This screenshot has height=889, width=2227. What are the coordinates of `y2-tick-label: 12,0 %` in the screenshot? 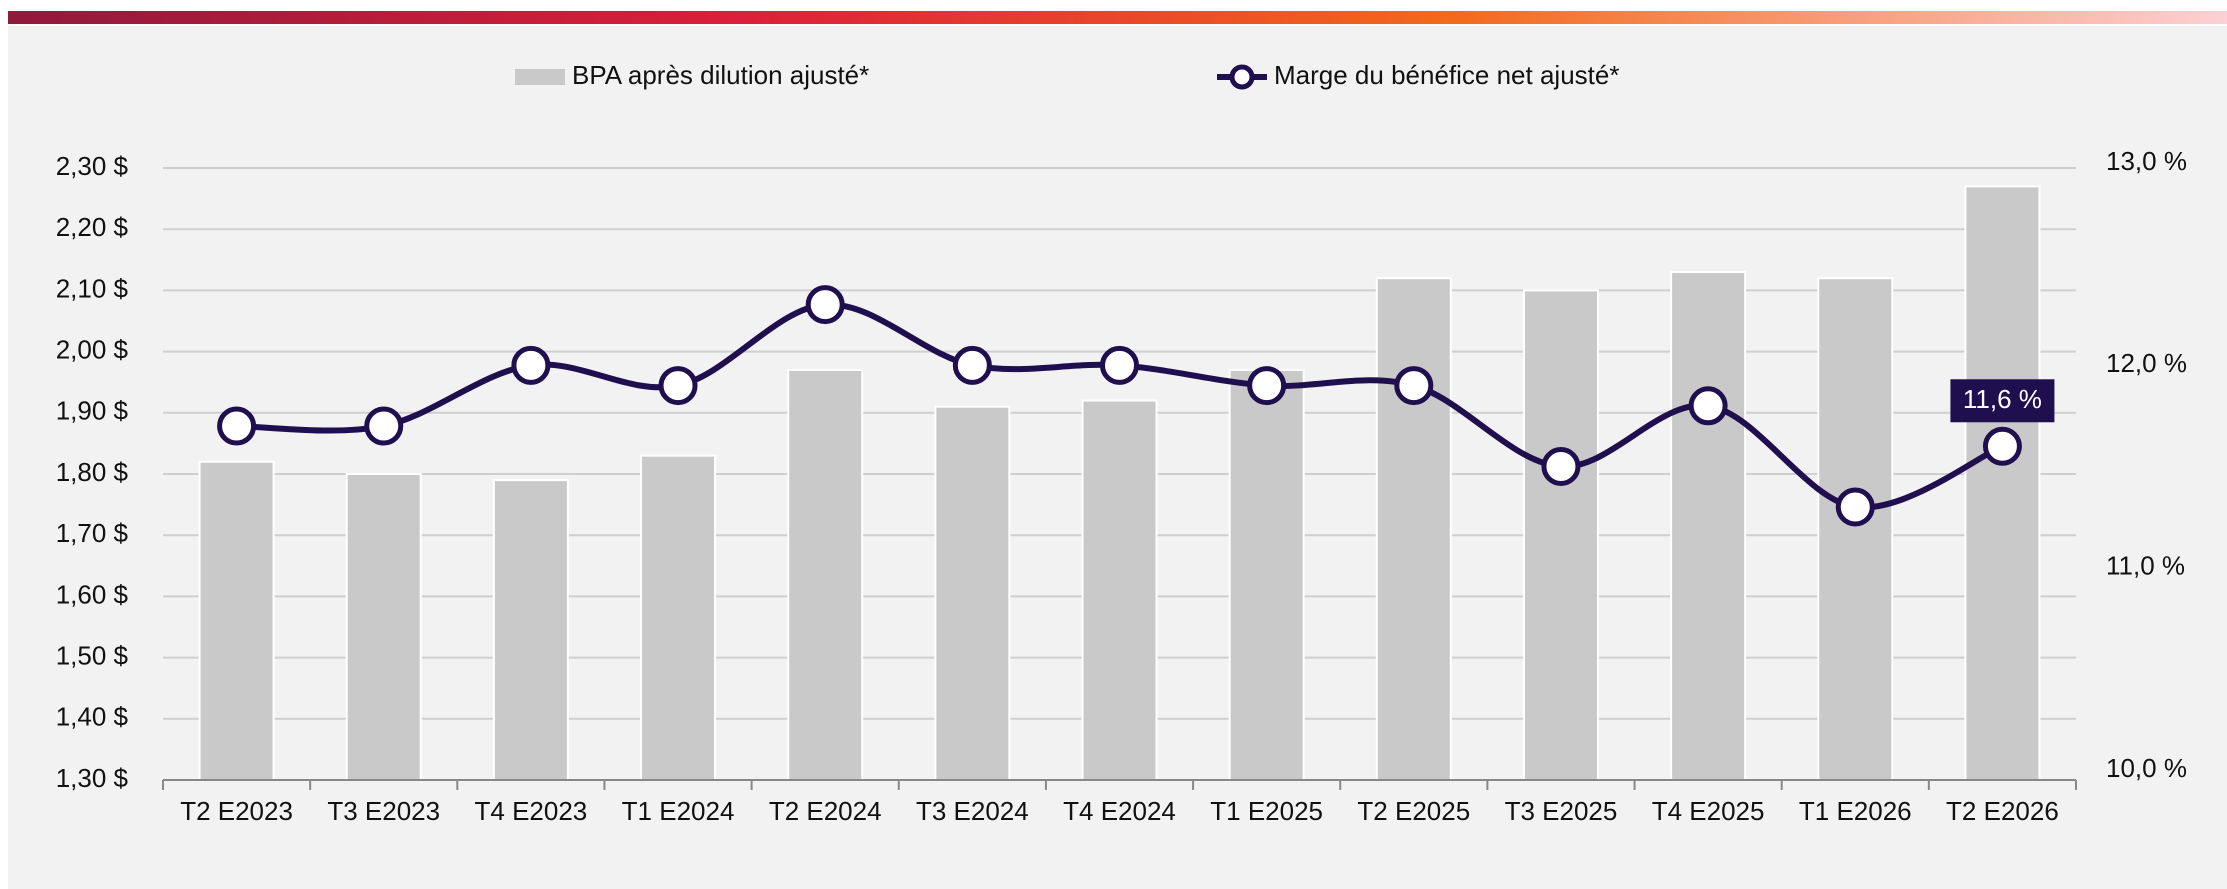 It's located at (2146, 363).